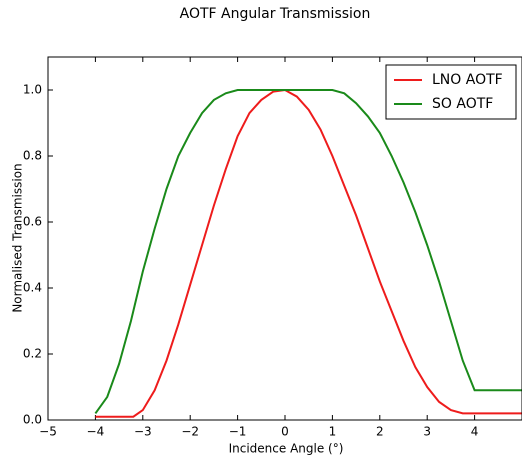 This screenshot has height=462, width=522. Describe the element at coordinates (32, 354) in the screenshot. I see `y-tick-label: 0.2` at that location.